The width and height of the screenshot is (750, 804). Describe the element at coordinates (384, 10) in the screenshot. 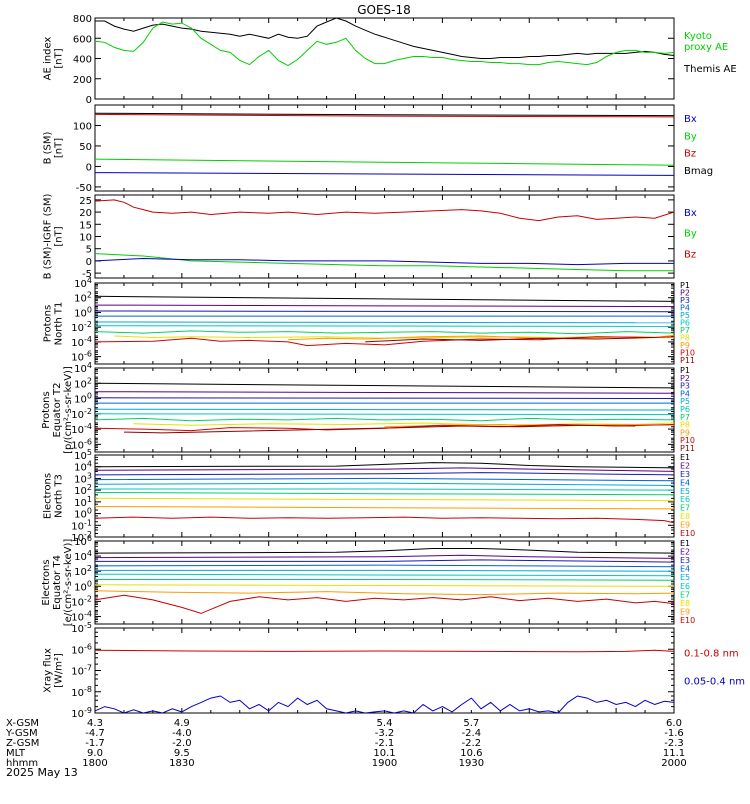

I see `plot-title: GOES-18` at that location.